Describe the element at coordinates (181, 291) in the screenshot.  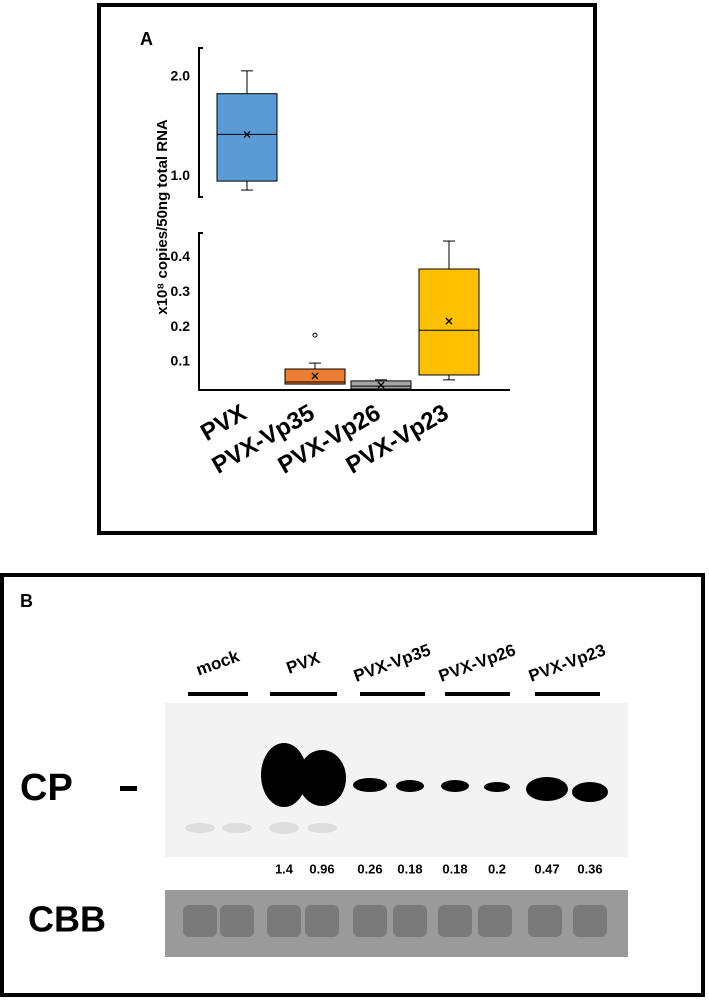
I see `y-tick-label: 0.3` at that location.